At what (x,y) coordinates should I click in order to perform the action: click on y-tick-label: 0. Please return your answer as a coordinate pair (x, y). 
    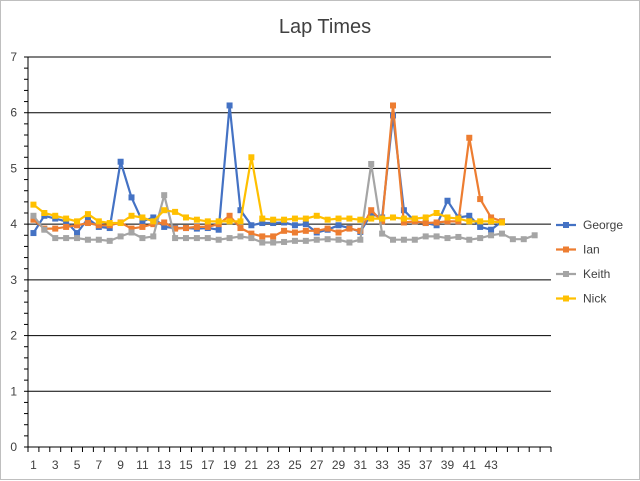
    Looking at the image, I should click on (13, 447).